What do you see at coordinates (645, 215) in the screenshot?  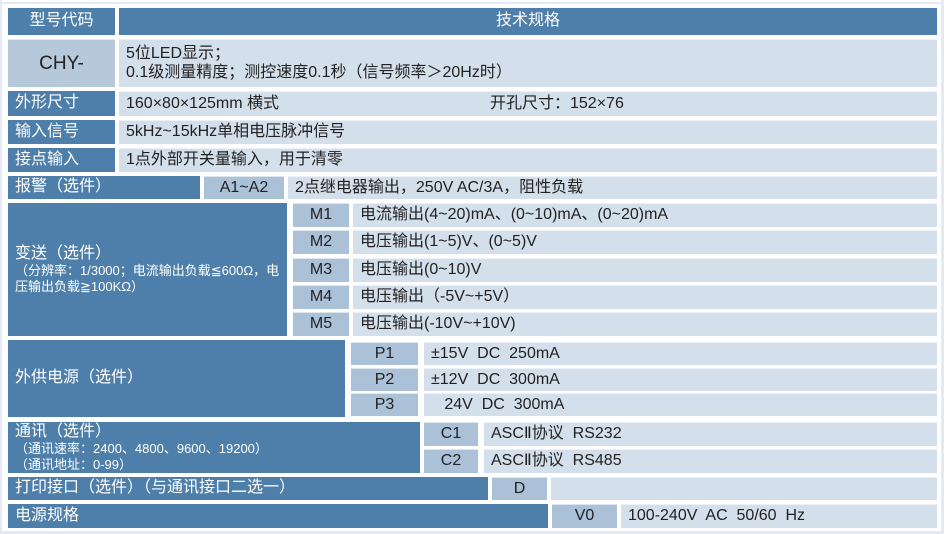 I see `transmit-value-m1: 电流输出(4~20)mA、(0~10)mA、(0~20)mA` at bounding box center [645, 215].